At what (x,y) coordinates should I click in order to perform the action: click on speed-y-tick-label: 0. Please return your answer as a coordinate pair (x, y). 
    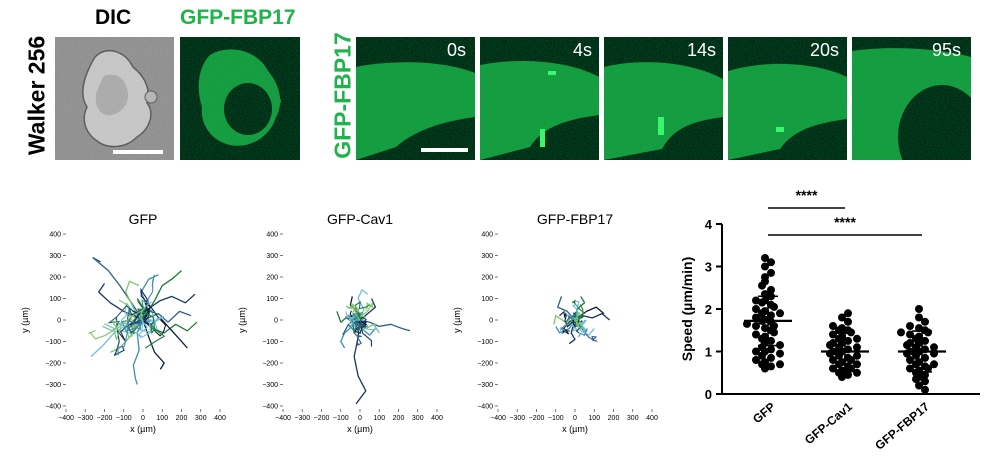
    Looking at the image, I should click on (708, 394).